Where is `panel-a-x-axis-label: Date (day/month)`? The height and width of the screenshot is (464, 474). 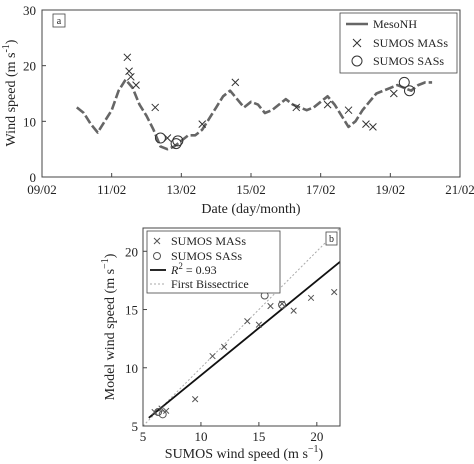 panel-a-x-axis-label: Date (day/month) is located at coordinates (250, 209).